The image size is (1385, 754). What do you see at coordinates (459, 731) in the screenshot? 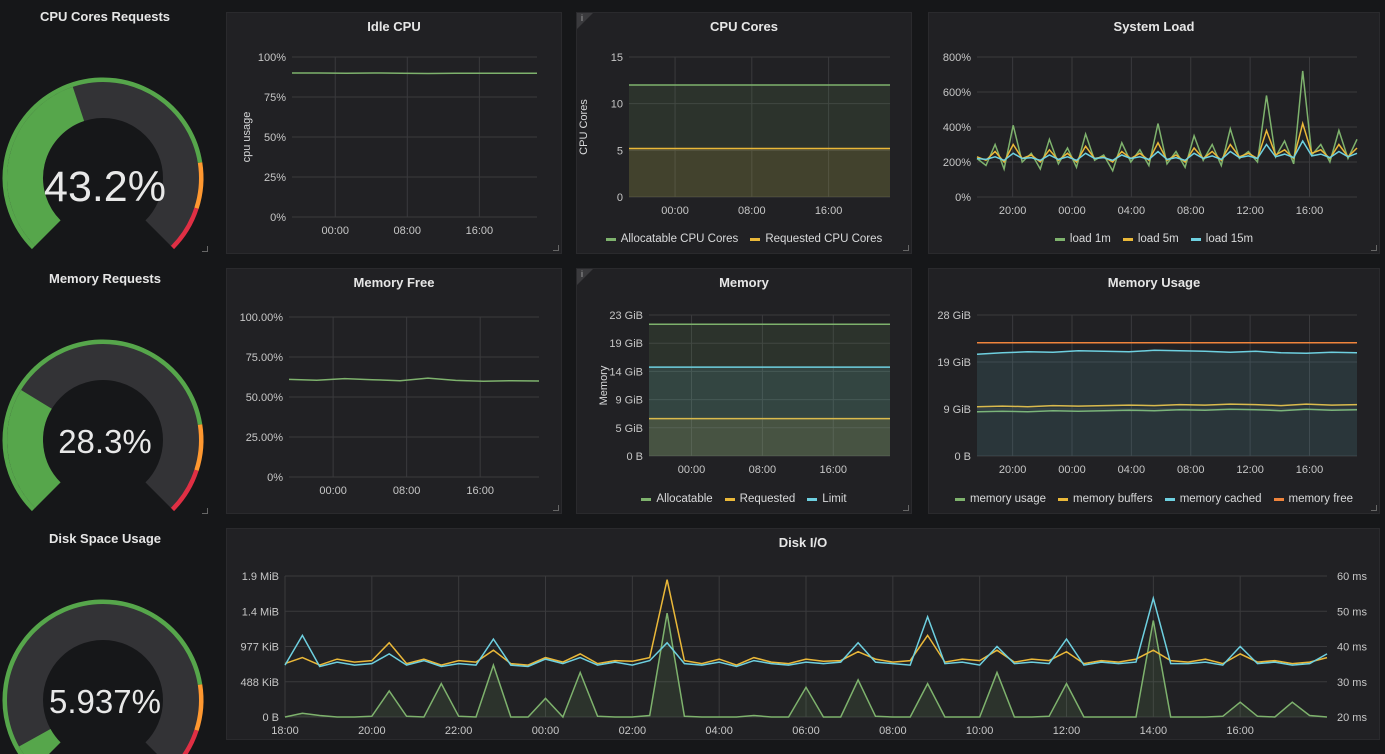
I see `x-tick-label: 22:00` at bounding box center [459, 731].